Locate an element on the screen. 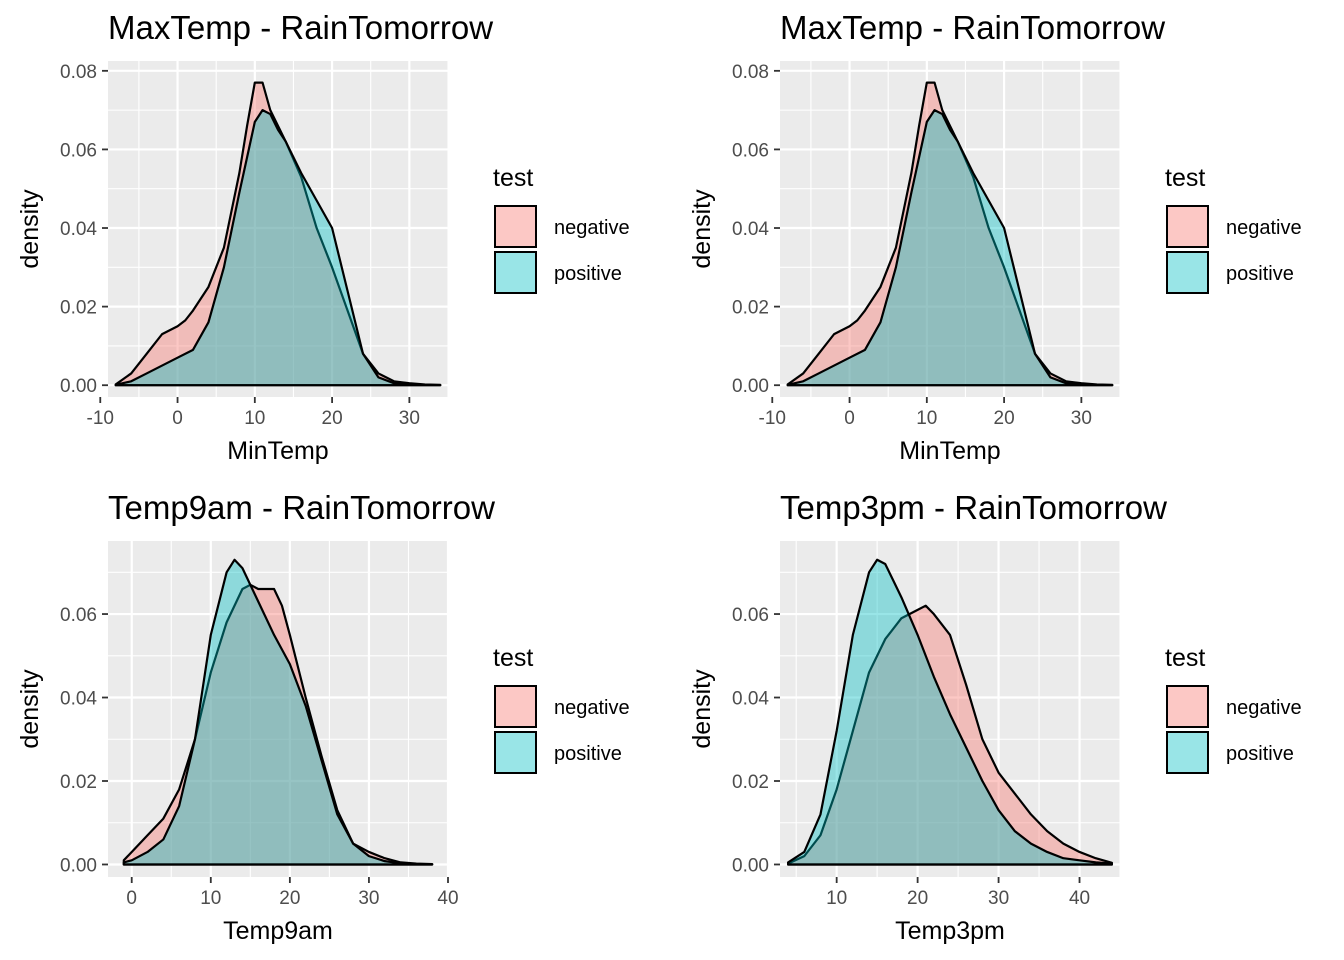 This screenshot has width=1344, height=960. x-axis-label: Temp3pm is located at coordinates (950, 931).